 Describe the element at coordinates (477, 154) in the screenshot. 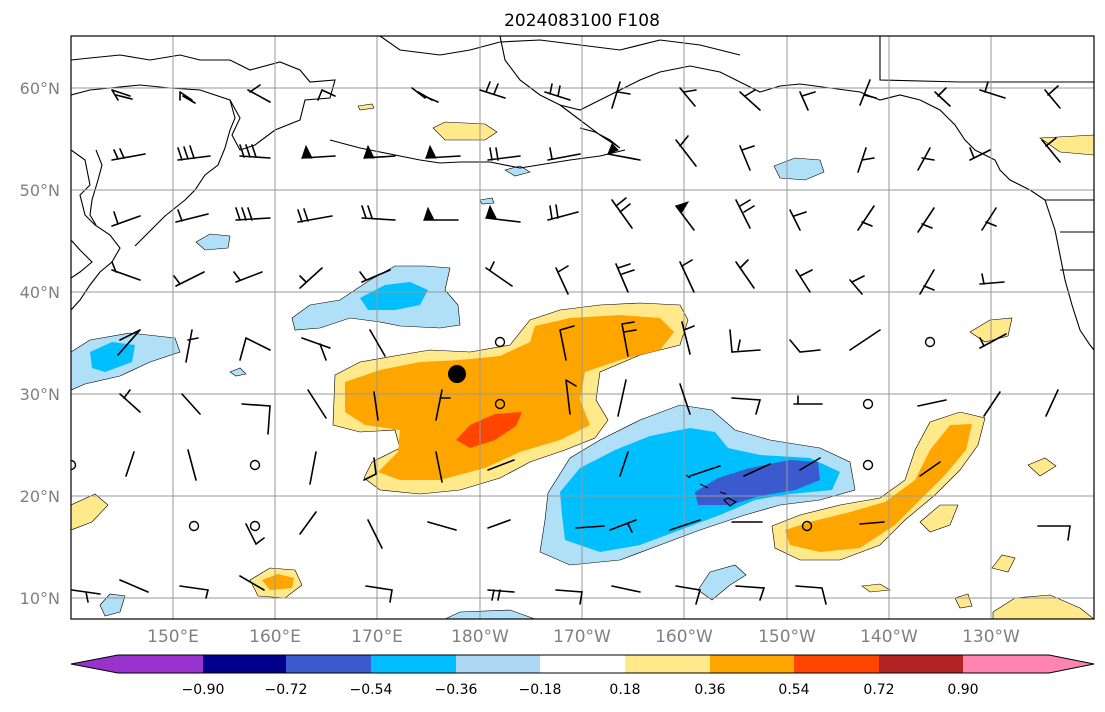

I see `aleutian-islands` at that location.